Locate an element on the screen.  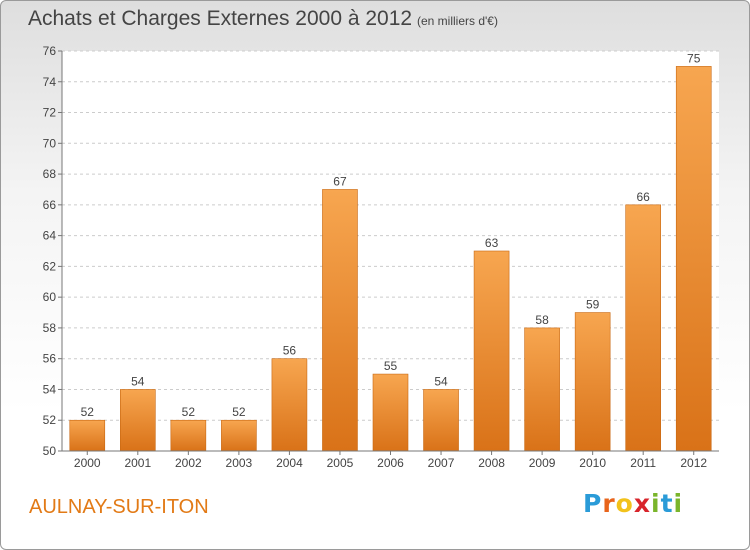
y-tick-label: 76 is located at coordinates (50, 51).